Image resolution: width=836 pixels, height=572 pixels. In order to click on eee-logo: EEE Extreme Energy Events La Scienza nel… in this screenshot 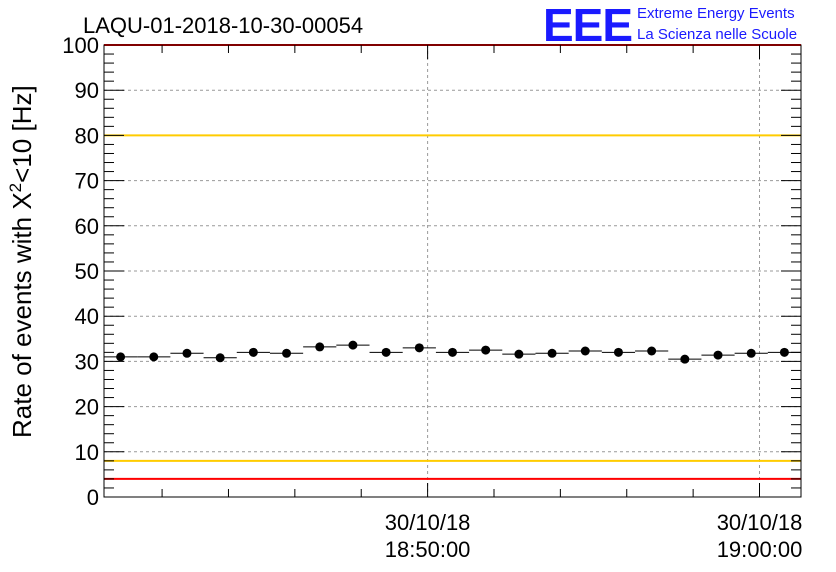, I will do `click(670, 25)`.